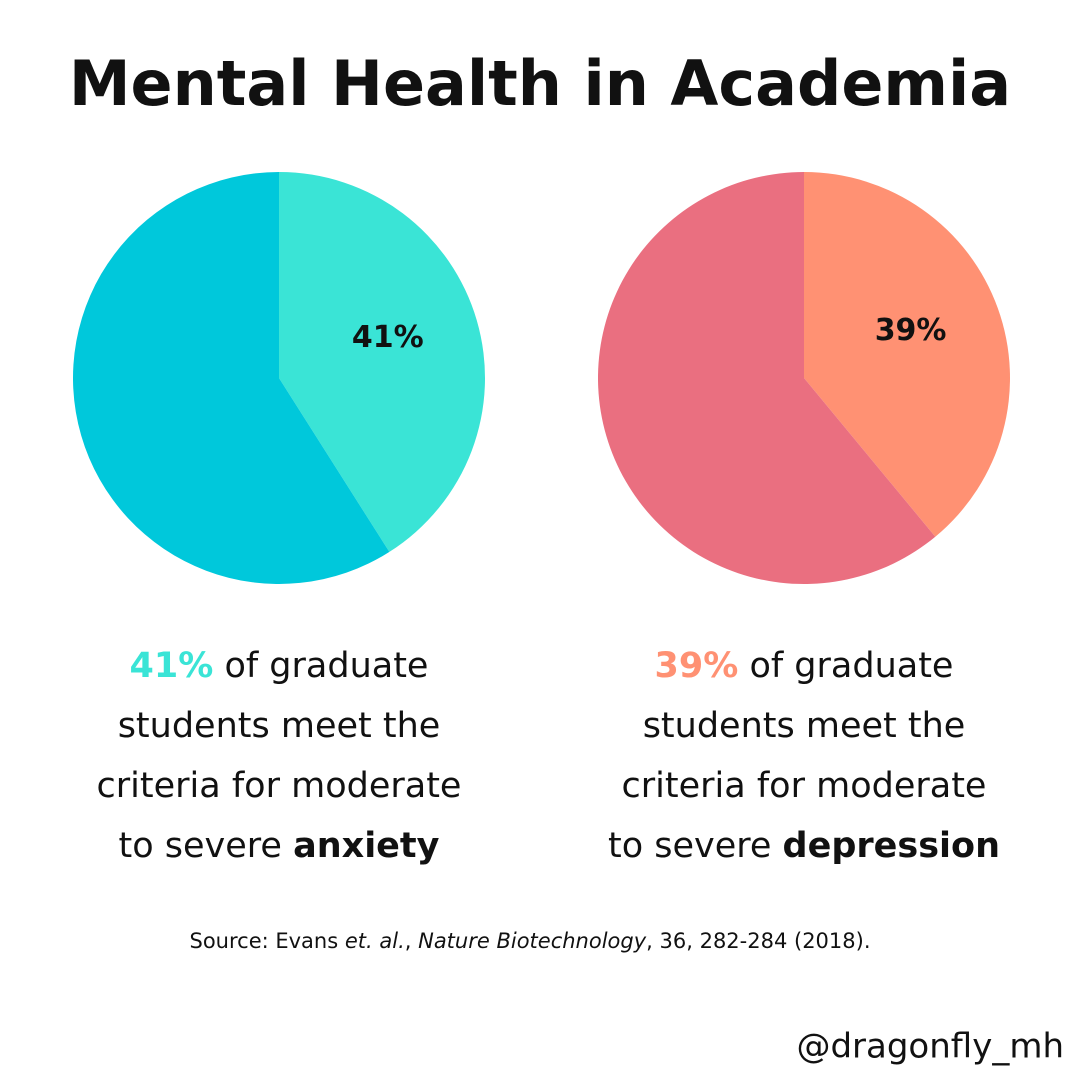 The height and width of the screenshot is (1080, 1080). I want to click on caption-highlight: 41%, so click(172, 666).